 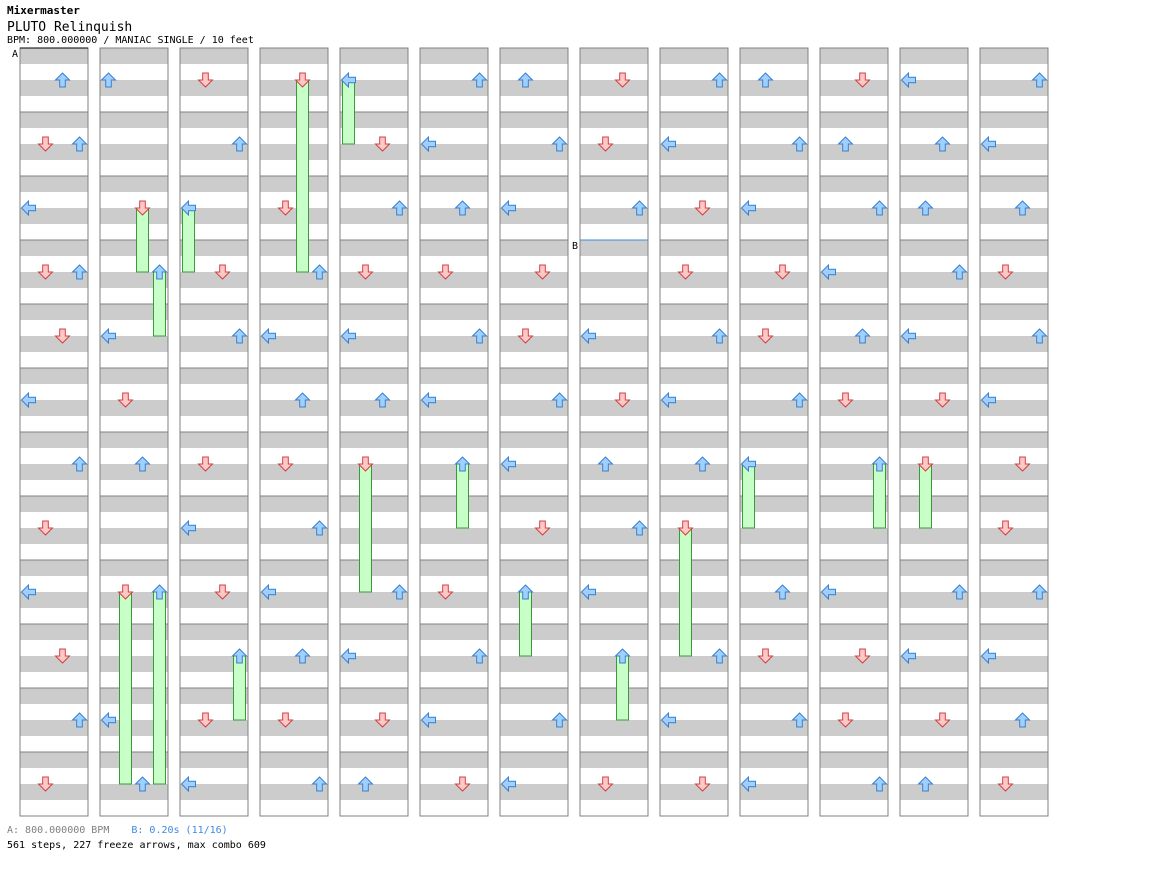 I want to click on bpm-info: A: 800.000000 BPM, so click(x=58, y=830).